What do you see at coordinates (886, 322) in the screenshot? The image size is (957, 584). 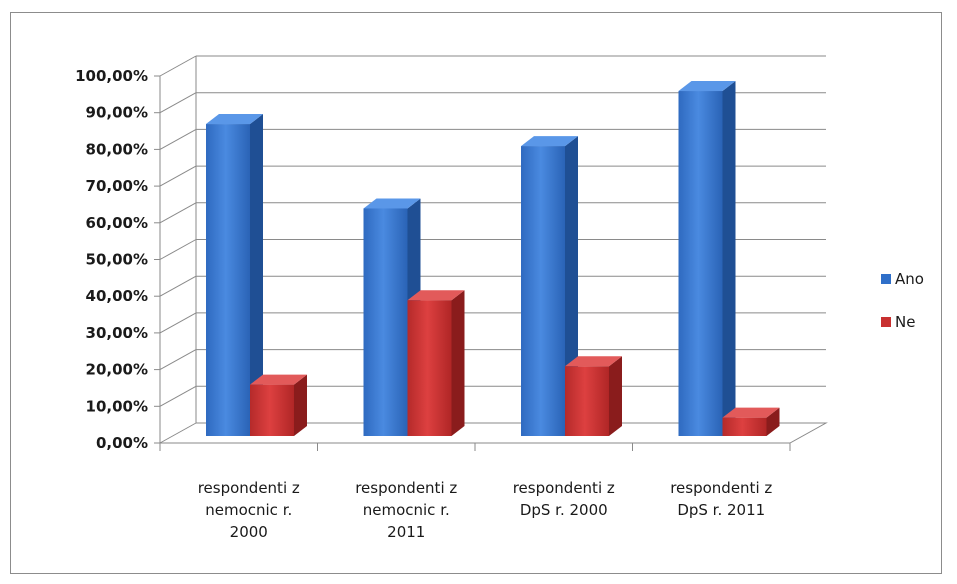 I see `legend-swatch-ne` at bounding box center [886, 322].